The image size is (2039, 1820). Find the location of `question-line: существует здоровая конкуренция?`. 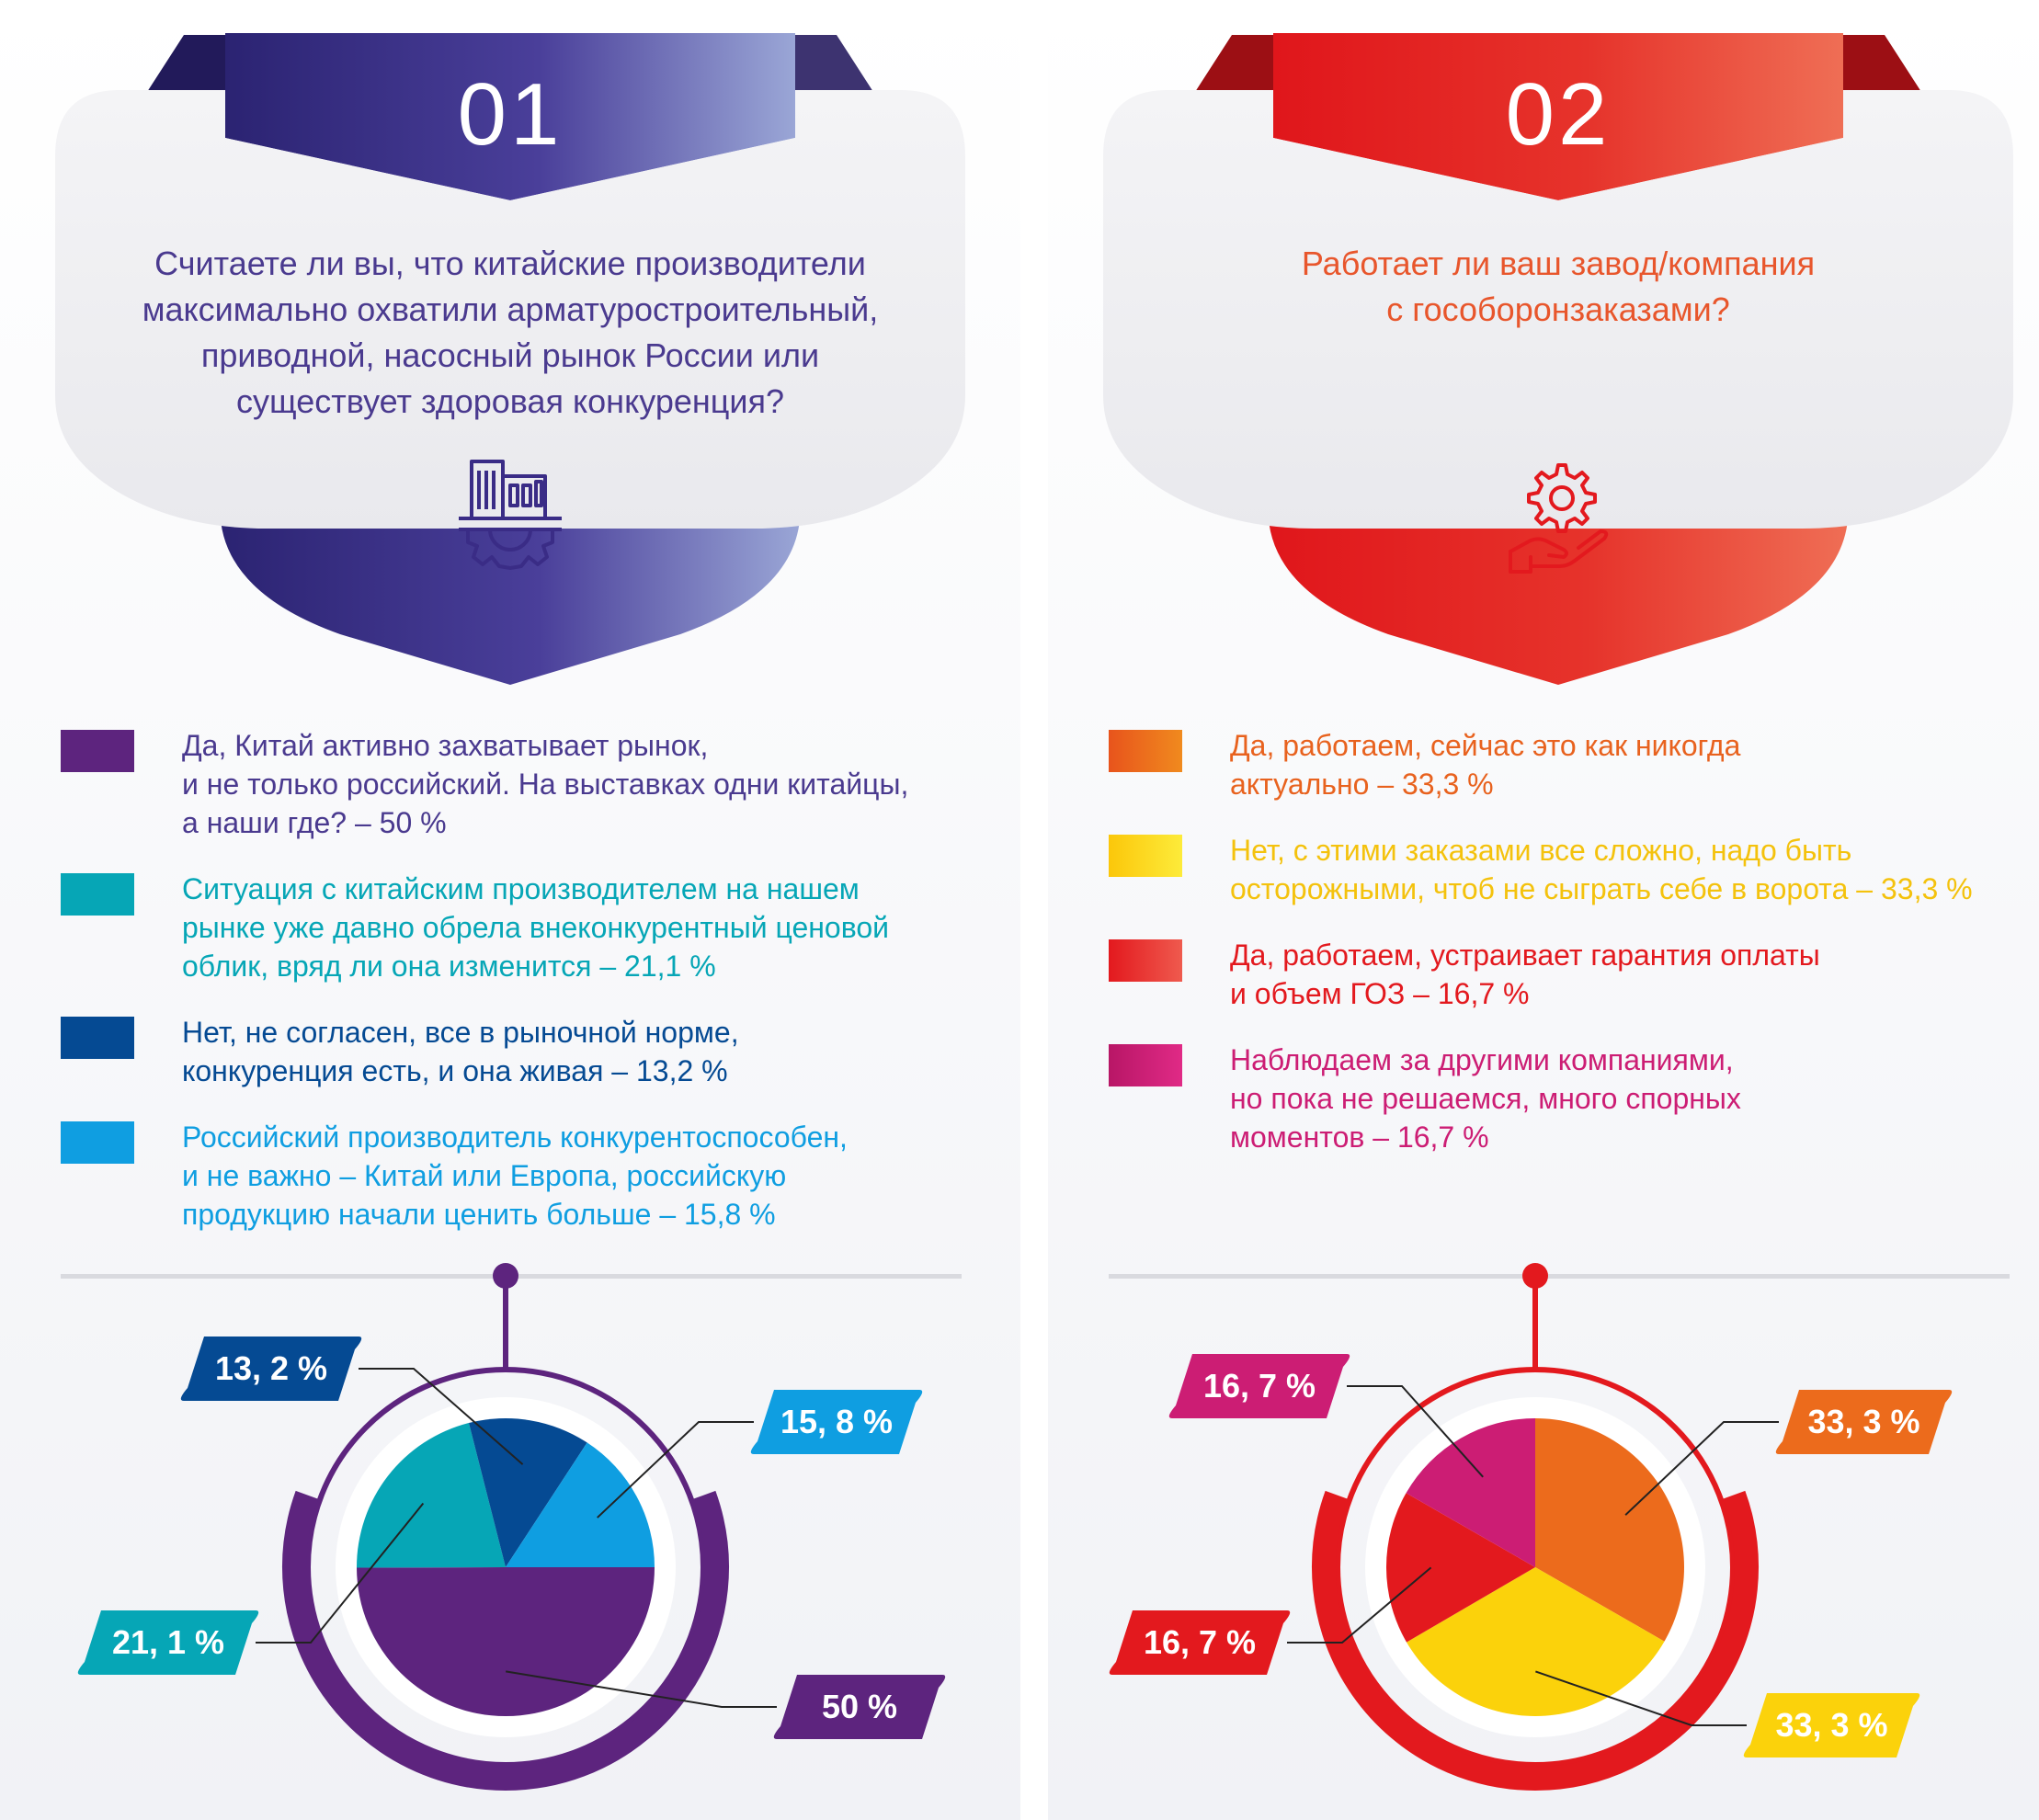

question-line: существует здоровая конкуренция? is located at coordinates (510, 401).